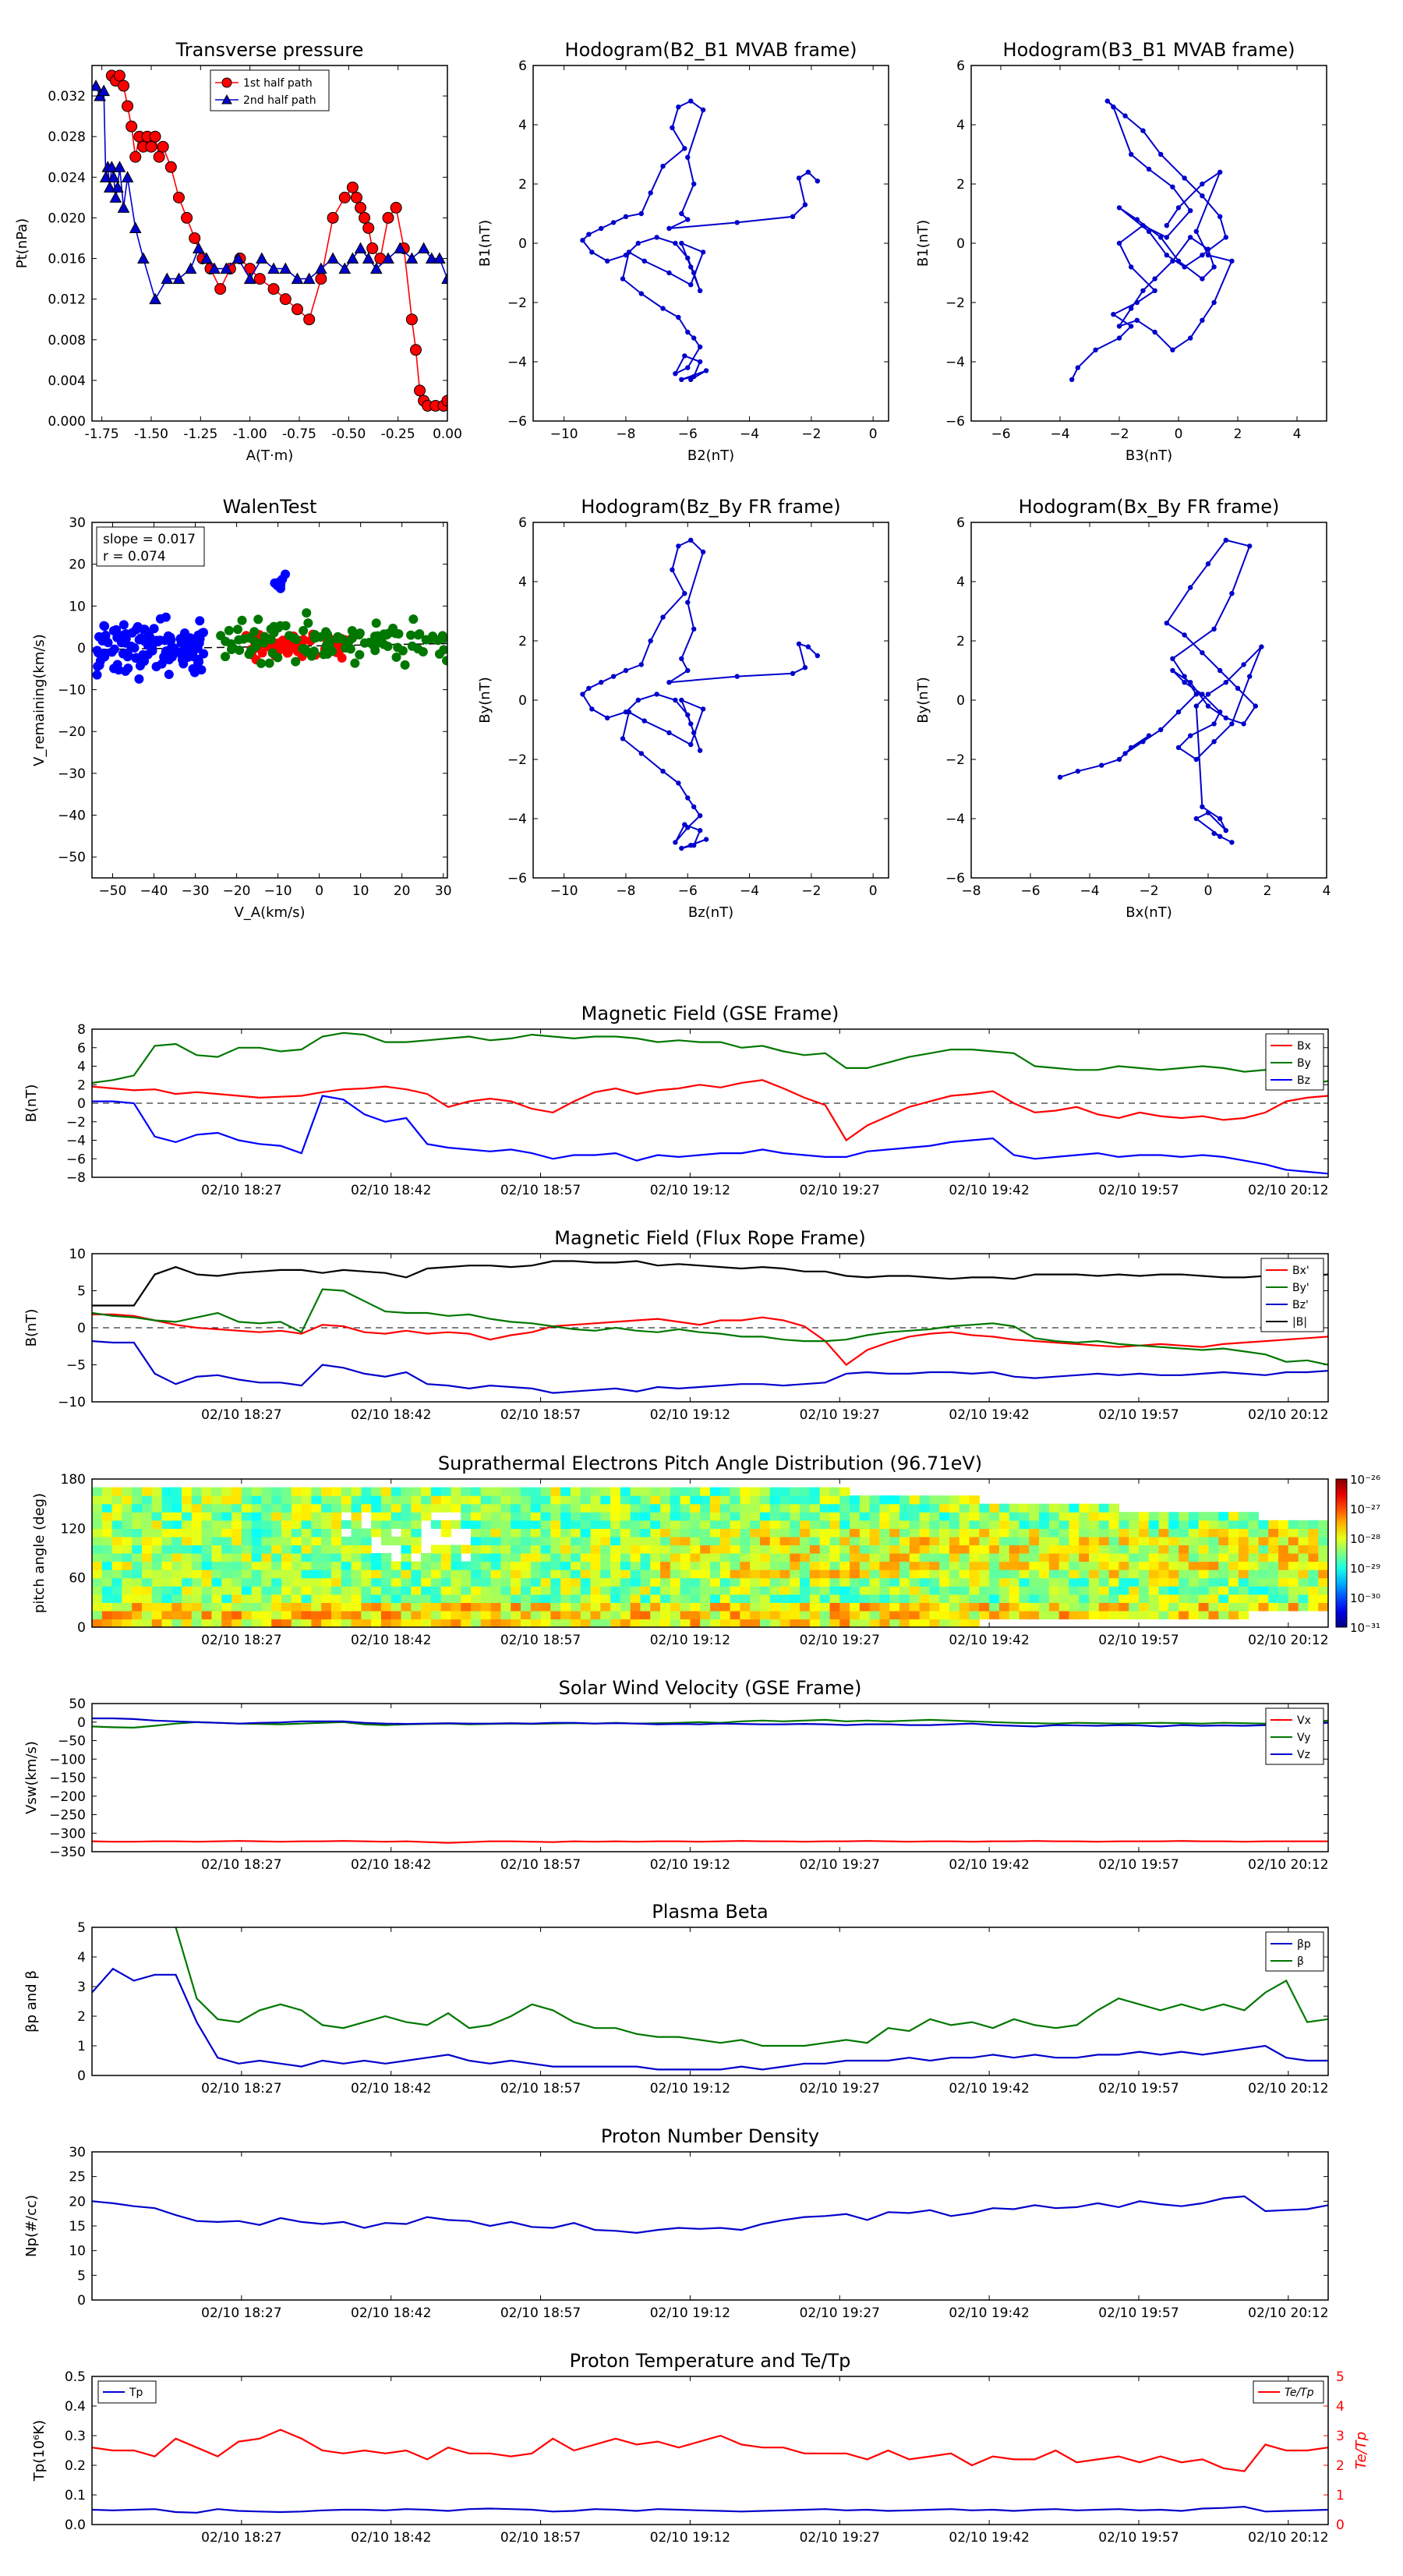 This screenshot has width=1403, height=2576. Describe the element at coordinates (135, 227) in the screenshot. I see `data-point` at that location.